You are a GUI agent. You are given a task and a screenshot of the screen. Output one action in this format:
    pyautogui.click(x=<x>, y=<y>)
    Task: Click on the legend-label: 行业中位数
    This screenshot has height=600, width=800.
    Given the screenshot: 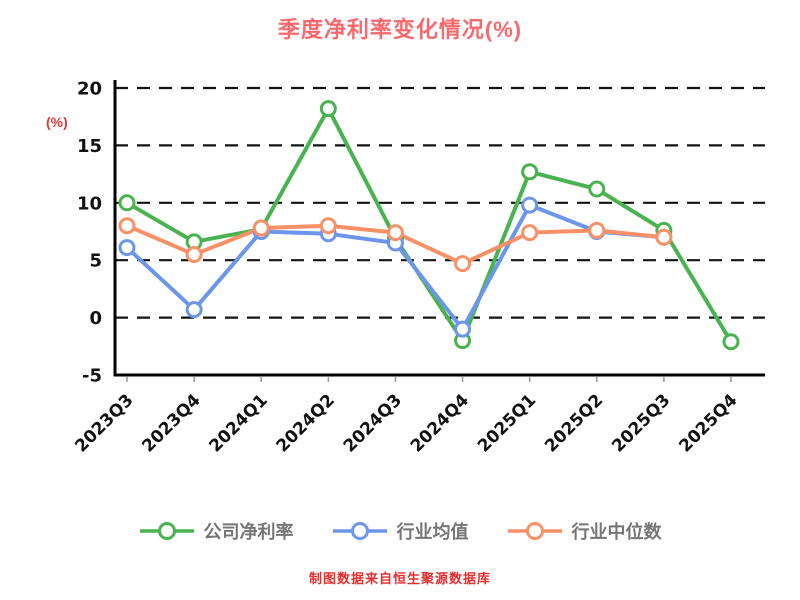 What is the action you would take?
    pyautogui.click(x=616, y=532)
    